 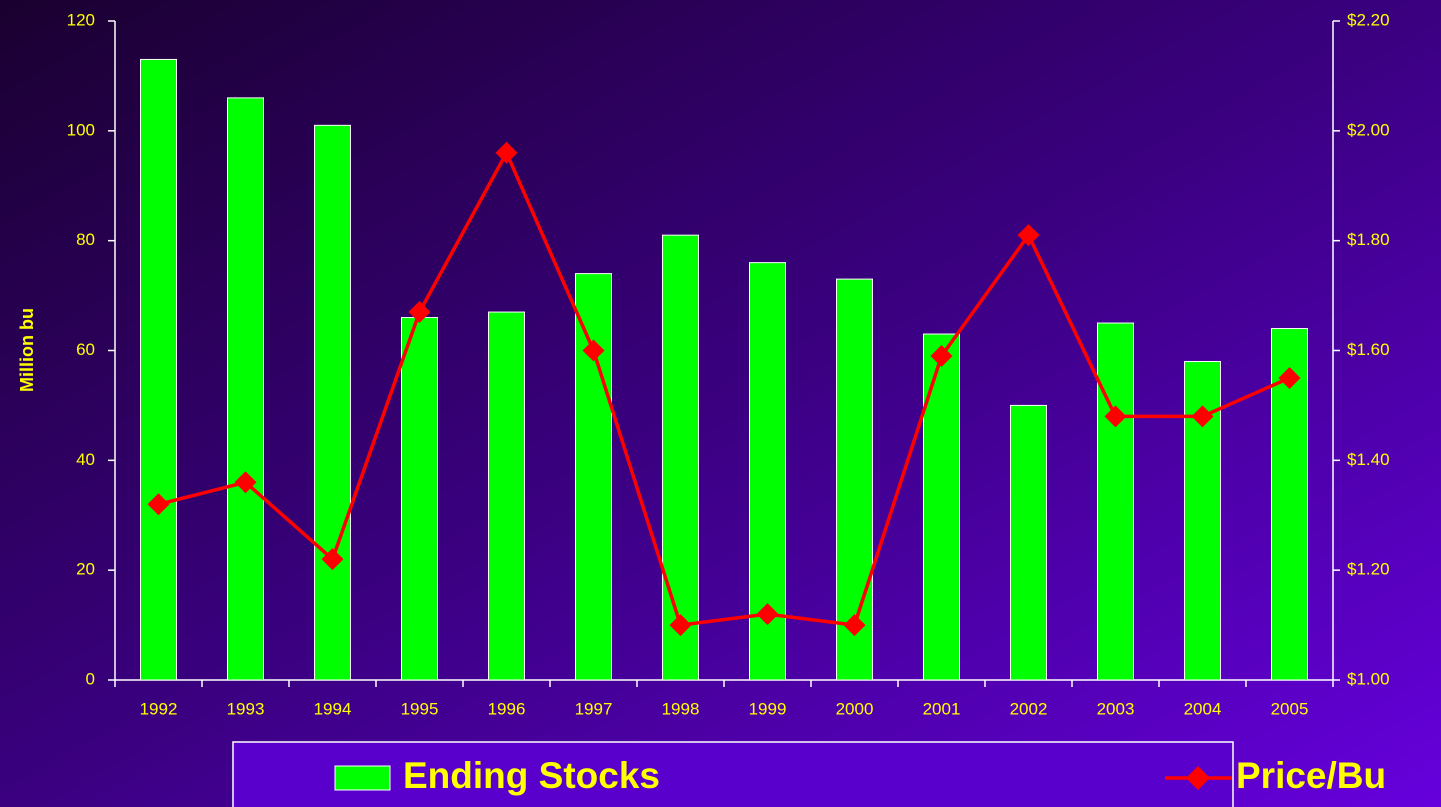 I want to click on y-tick-label: 100, so click(x=81, y=129).